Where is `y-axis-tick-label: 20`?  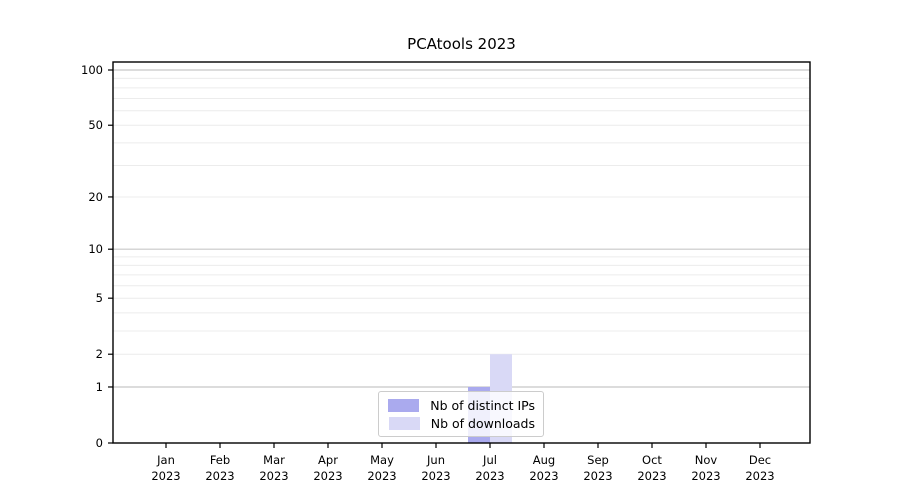 y-axis-tick-label: 20 is located at coordinates (95, 197).